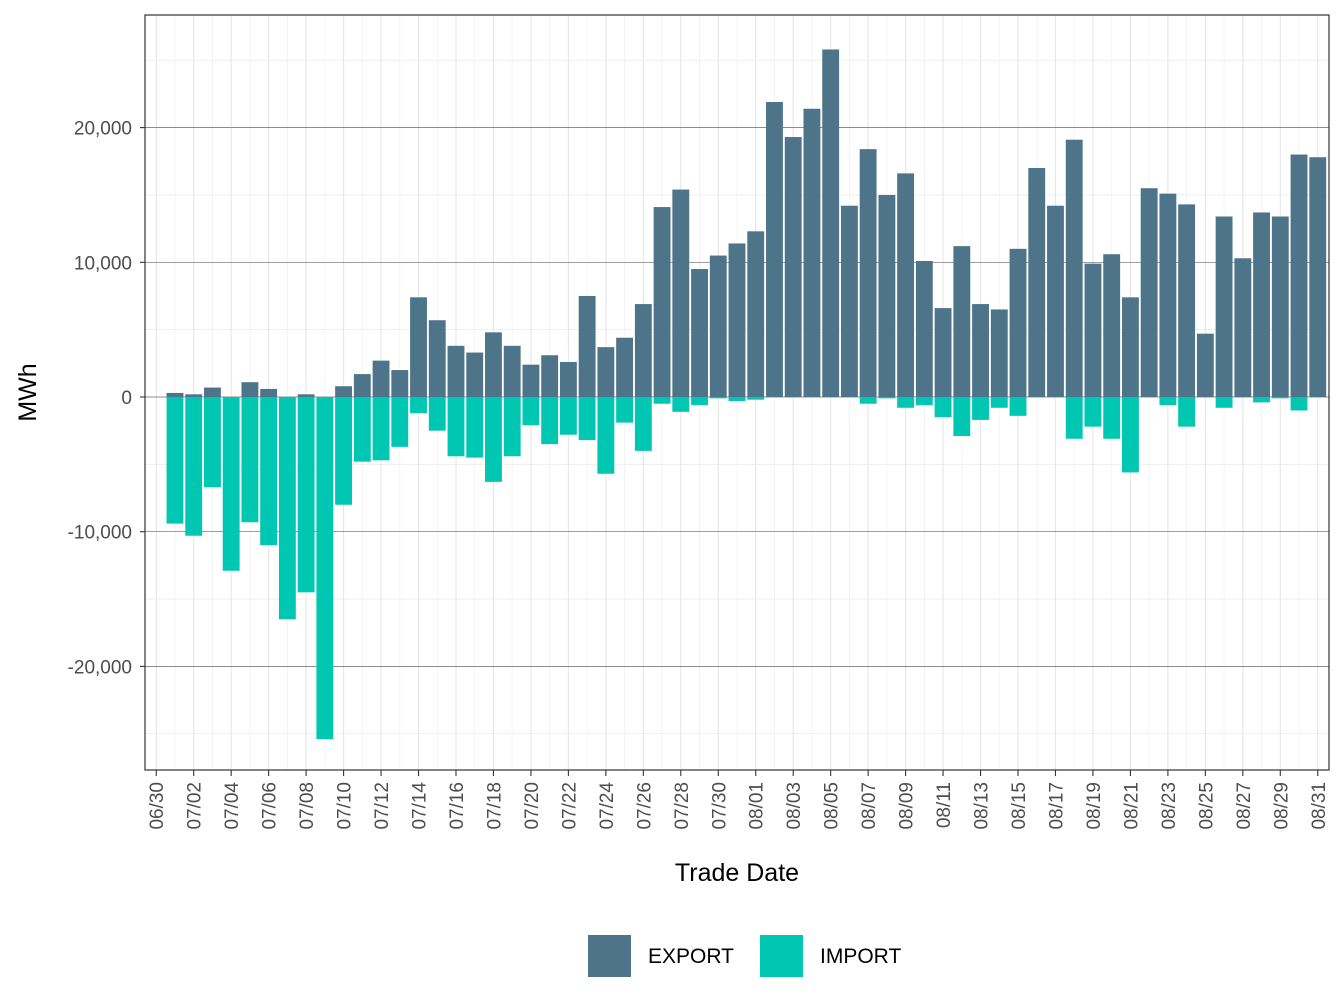 The height and width of the screenshot is (1008, 1344). What do you see at coordinates (944, 805) in the screenshot?
I see `x-tick-label: 08/11` at bounding box center [944, 805].